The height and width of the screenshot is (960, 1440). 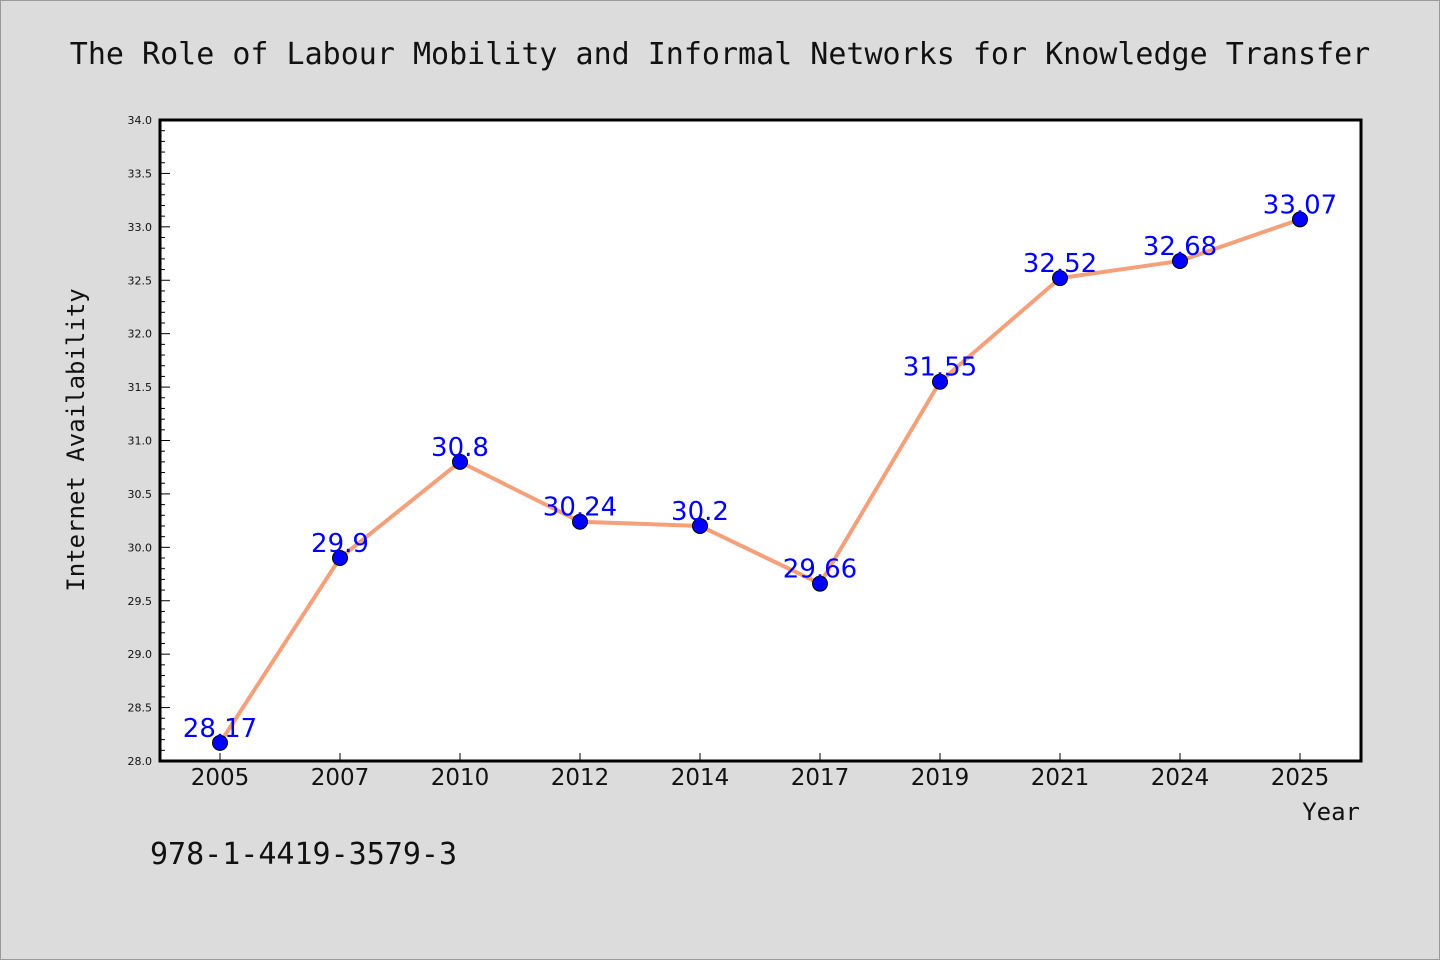 What do you see at coordinates (700, 778) in the screenshot?
I see `x-tick-label: 2014` at bounding box center [700, 778].